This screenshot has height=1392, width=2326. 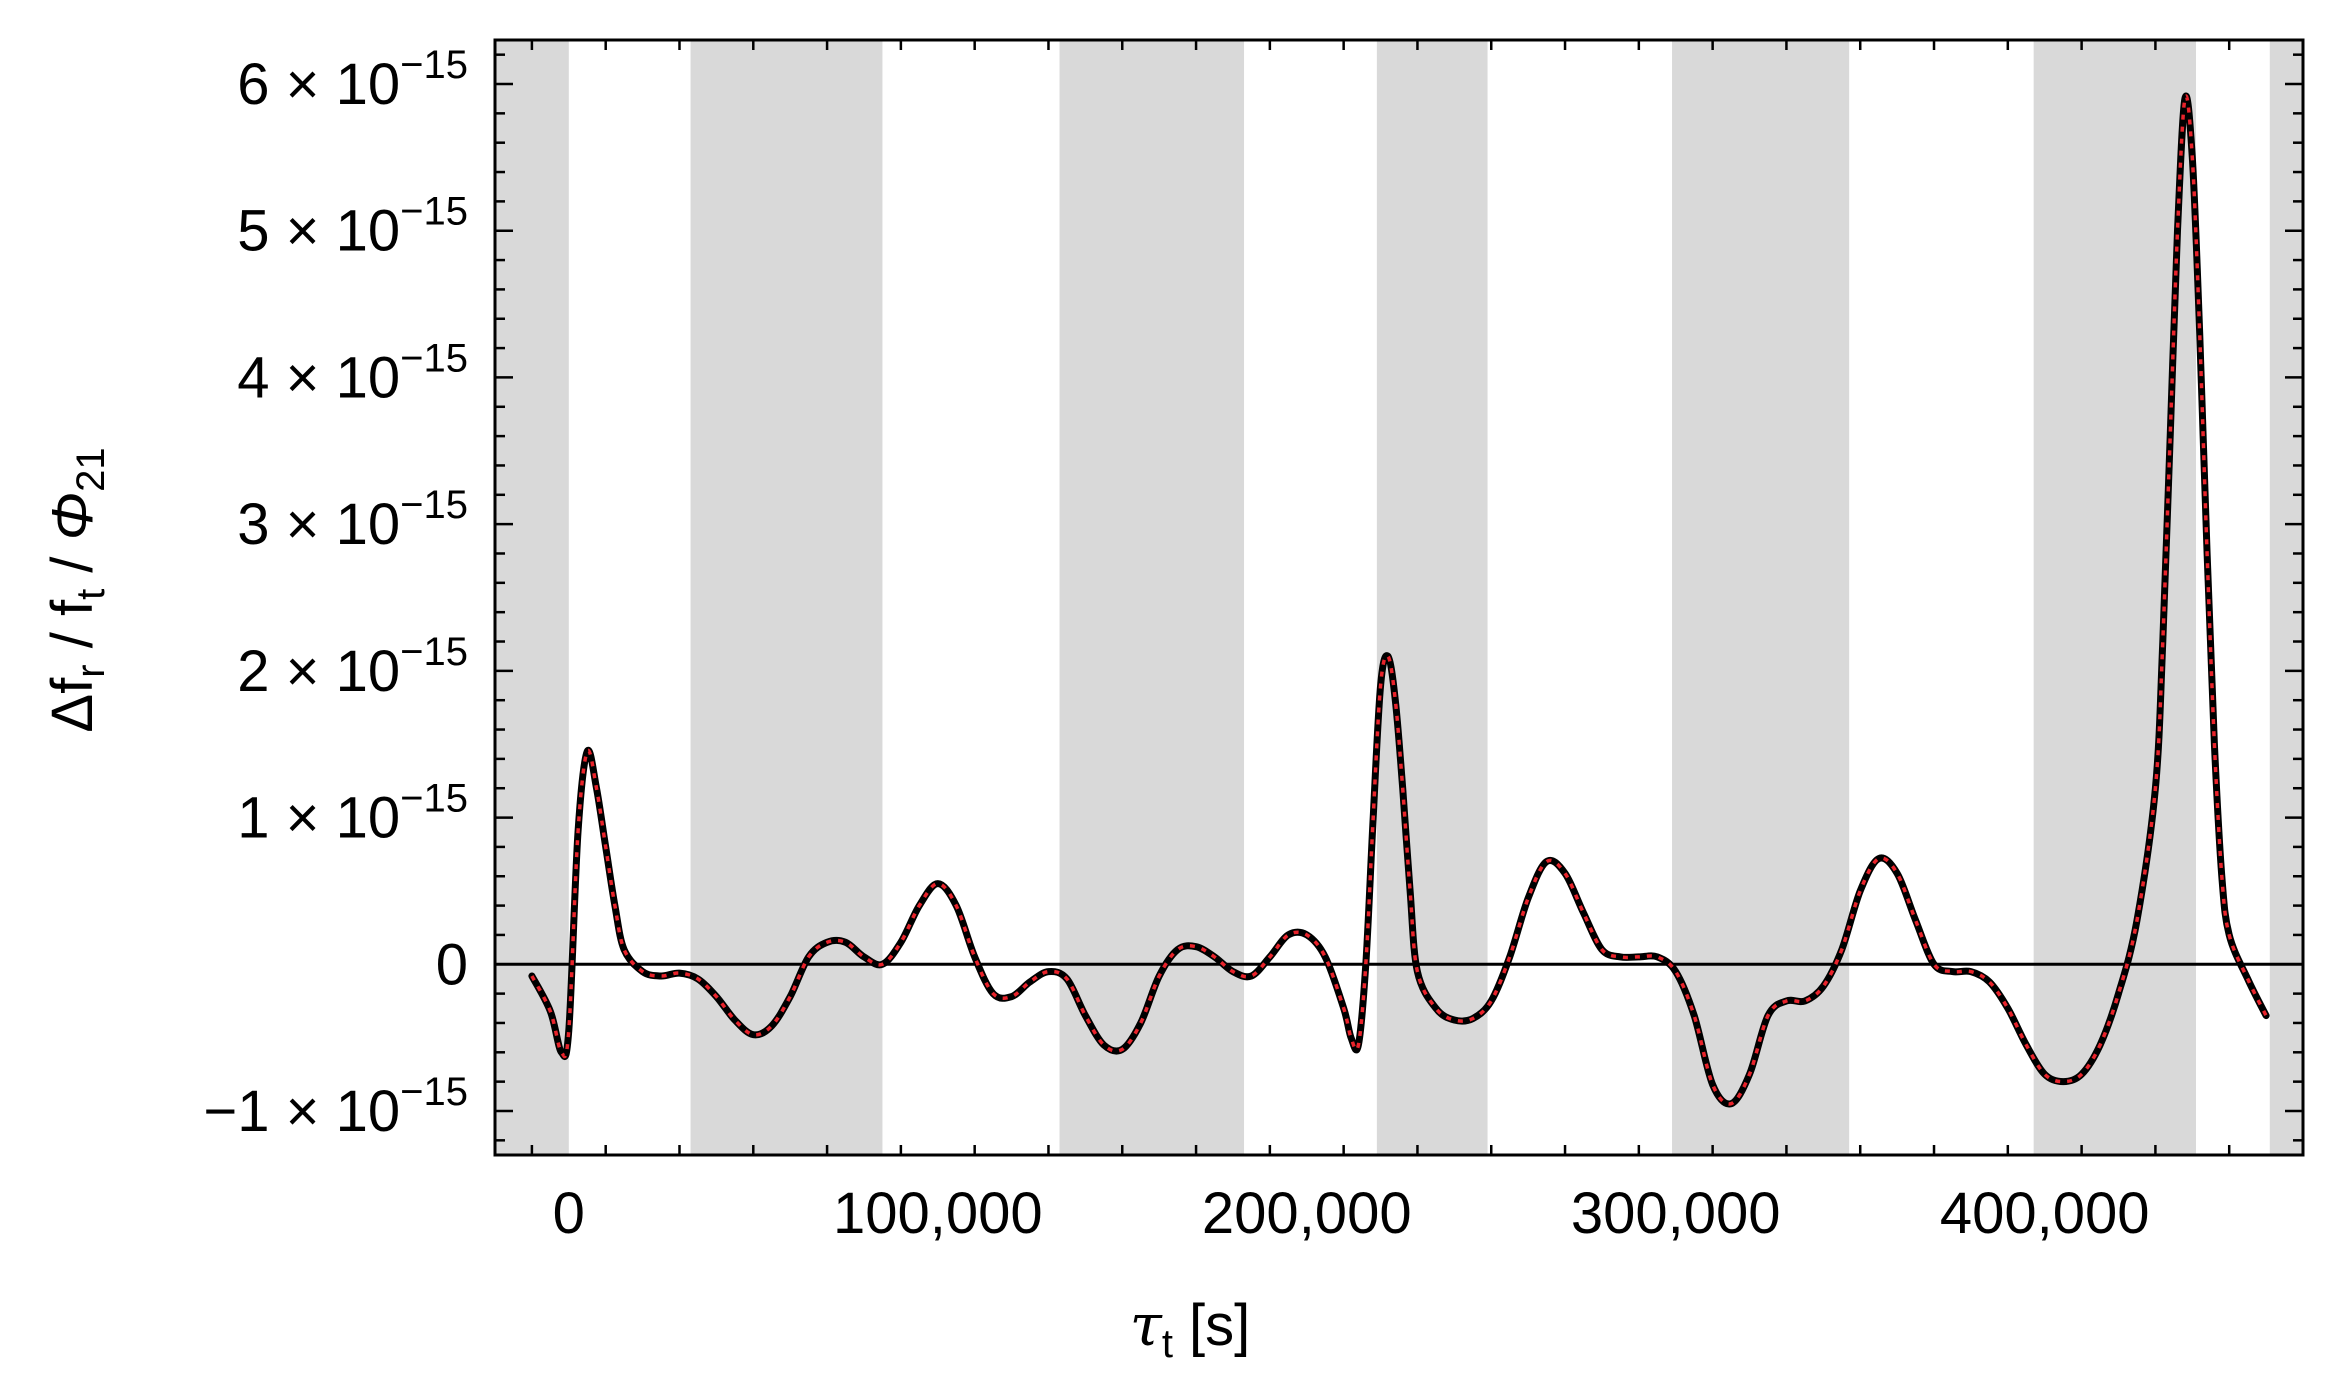 I want to click on y-axis-sub-1: r, so click(x=91, y=670).